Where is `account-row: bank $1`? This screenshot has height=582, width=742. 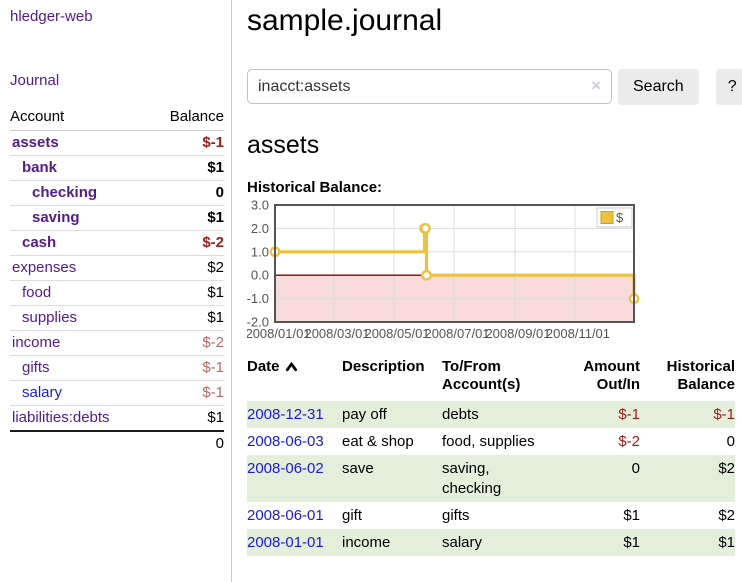 account-row: bank $1 is located at coordinates (117, 168).